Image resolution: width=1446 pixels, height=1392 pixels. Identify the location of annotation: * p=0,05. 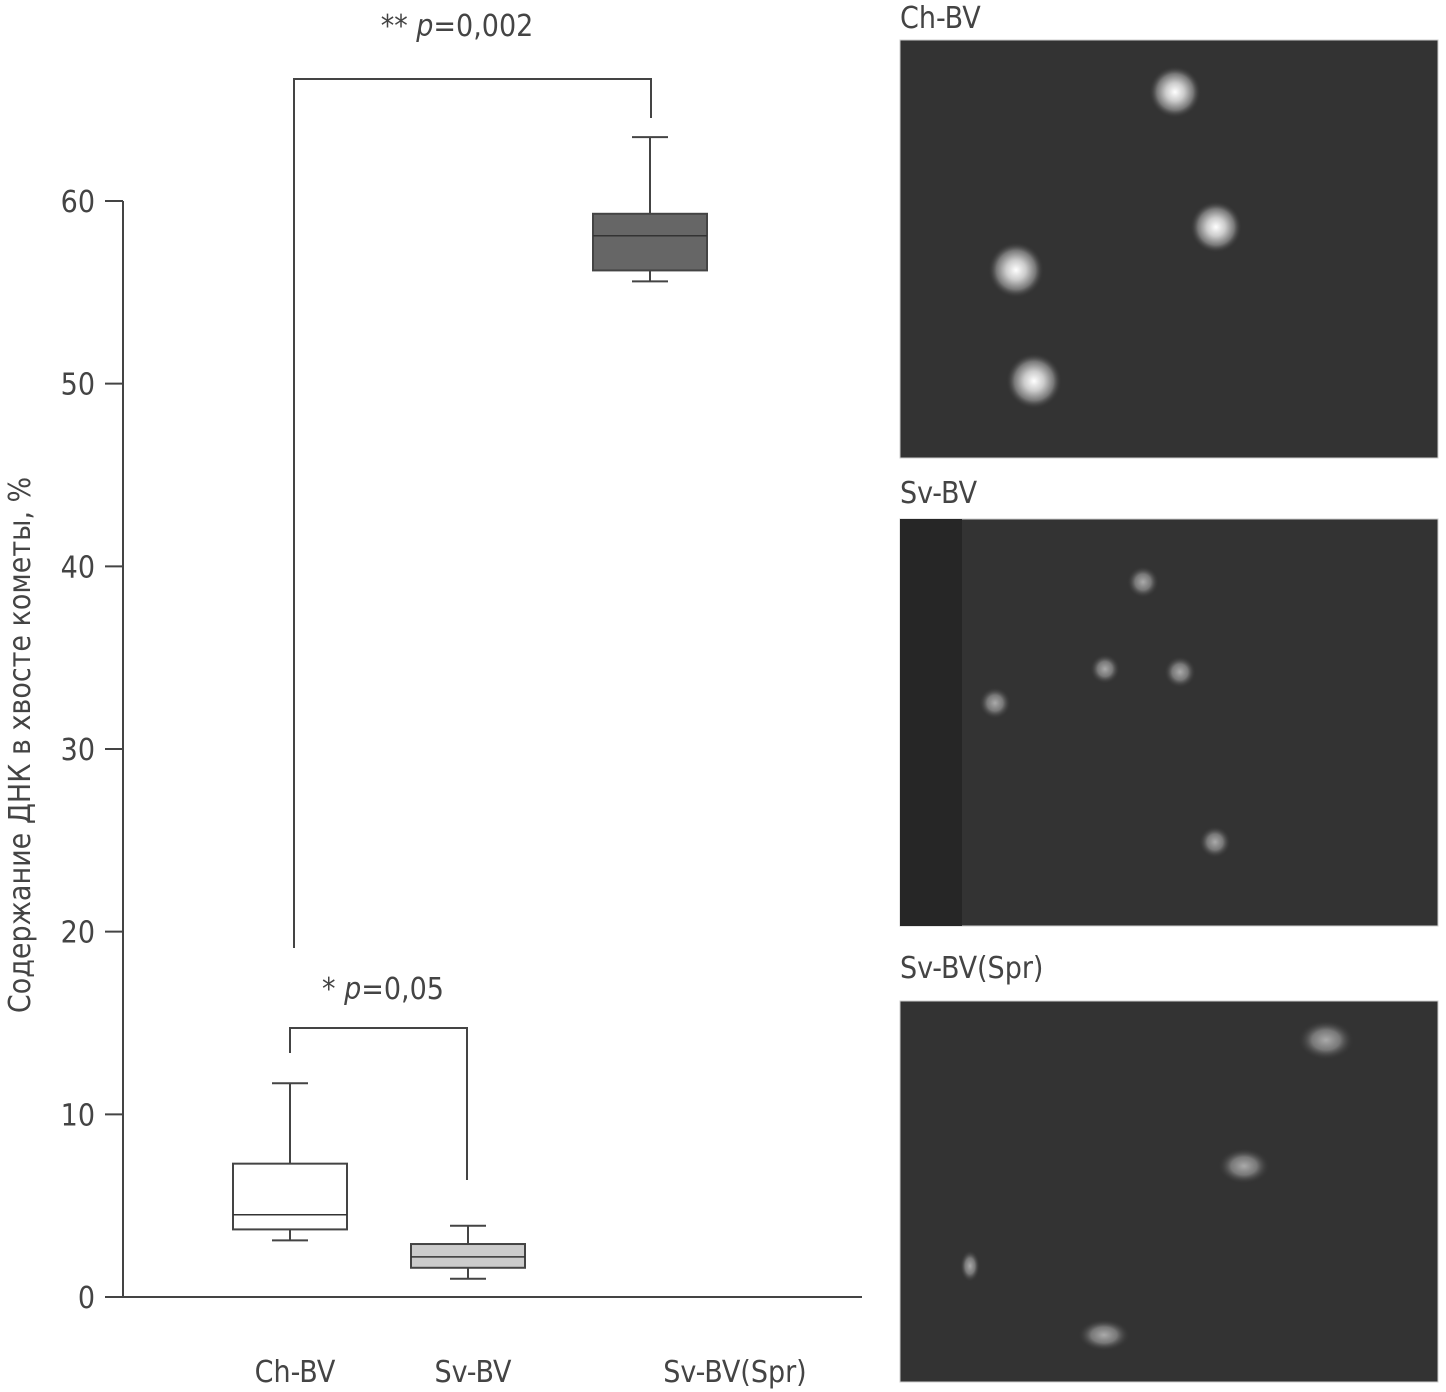
(383, 989).